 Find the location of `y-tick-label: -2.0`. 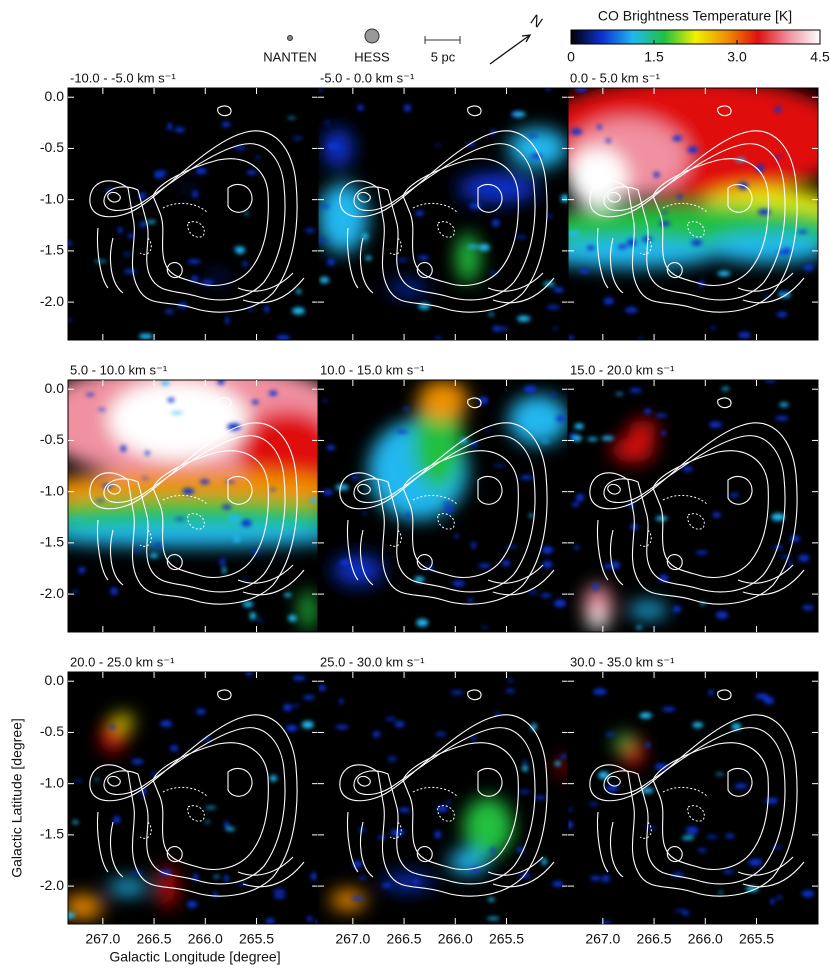

y-tick-label: -2.0 is located at coordinates (52, 593).